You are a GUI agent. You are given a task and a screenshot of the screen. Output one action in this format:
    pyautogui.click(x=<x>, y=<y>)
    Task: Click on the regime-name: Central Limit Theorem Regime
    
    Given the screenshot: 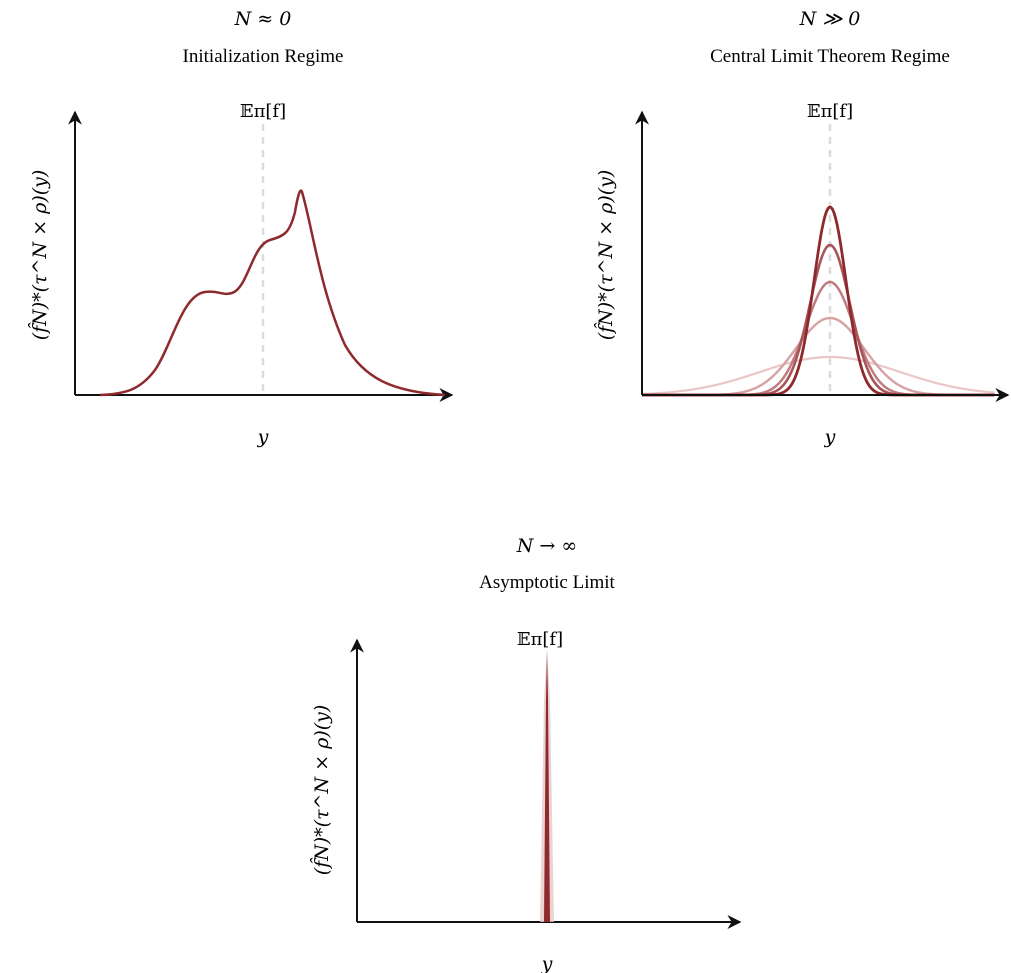 What is the action you would take?
    pyautogui.click(x=830, y=56)
    